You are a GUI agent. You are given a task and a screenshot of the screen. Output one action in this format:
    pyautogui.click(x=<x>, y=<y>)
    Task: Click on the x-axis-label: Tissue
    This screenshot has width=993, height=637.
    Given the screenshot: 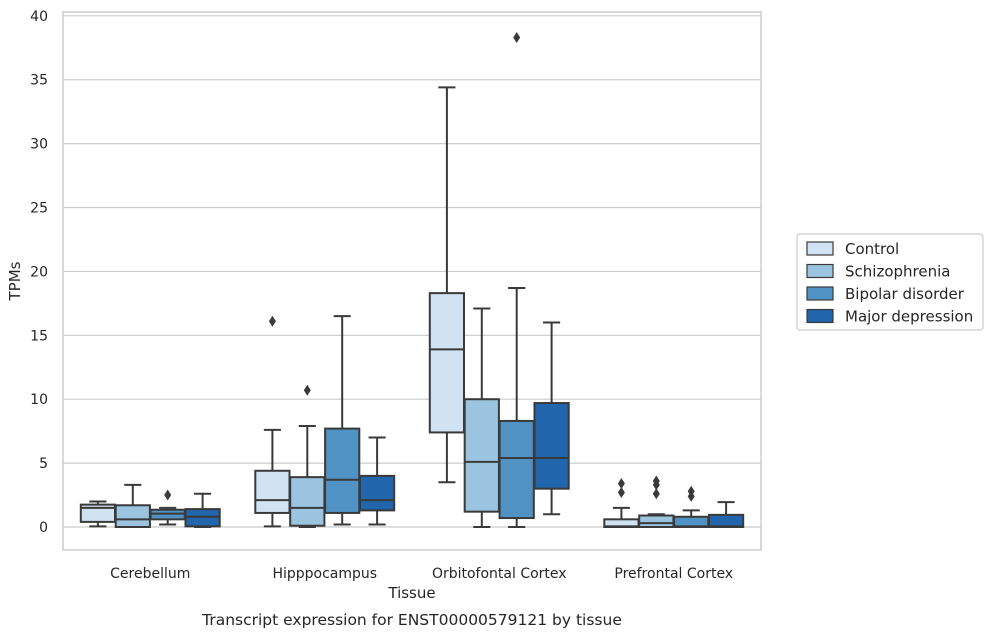 What is the action you would take?
    pyautogui.click(x=411, y=593)
    